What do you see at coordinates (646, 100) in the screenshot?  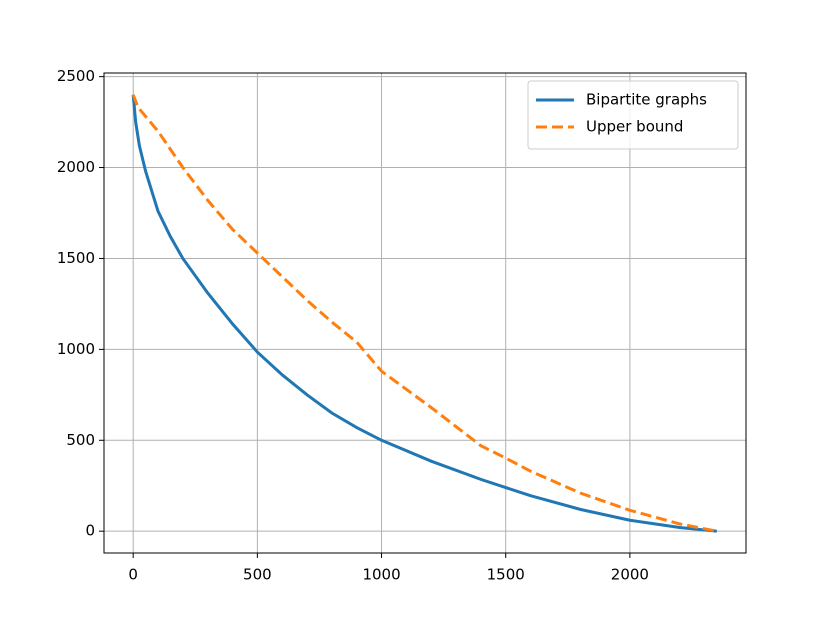 I see `legend-label: Bipartite graphs` at bounding box center [646, 100].